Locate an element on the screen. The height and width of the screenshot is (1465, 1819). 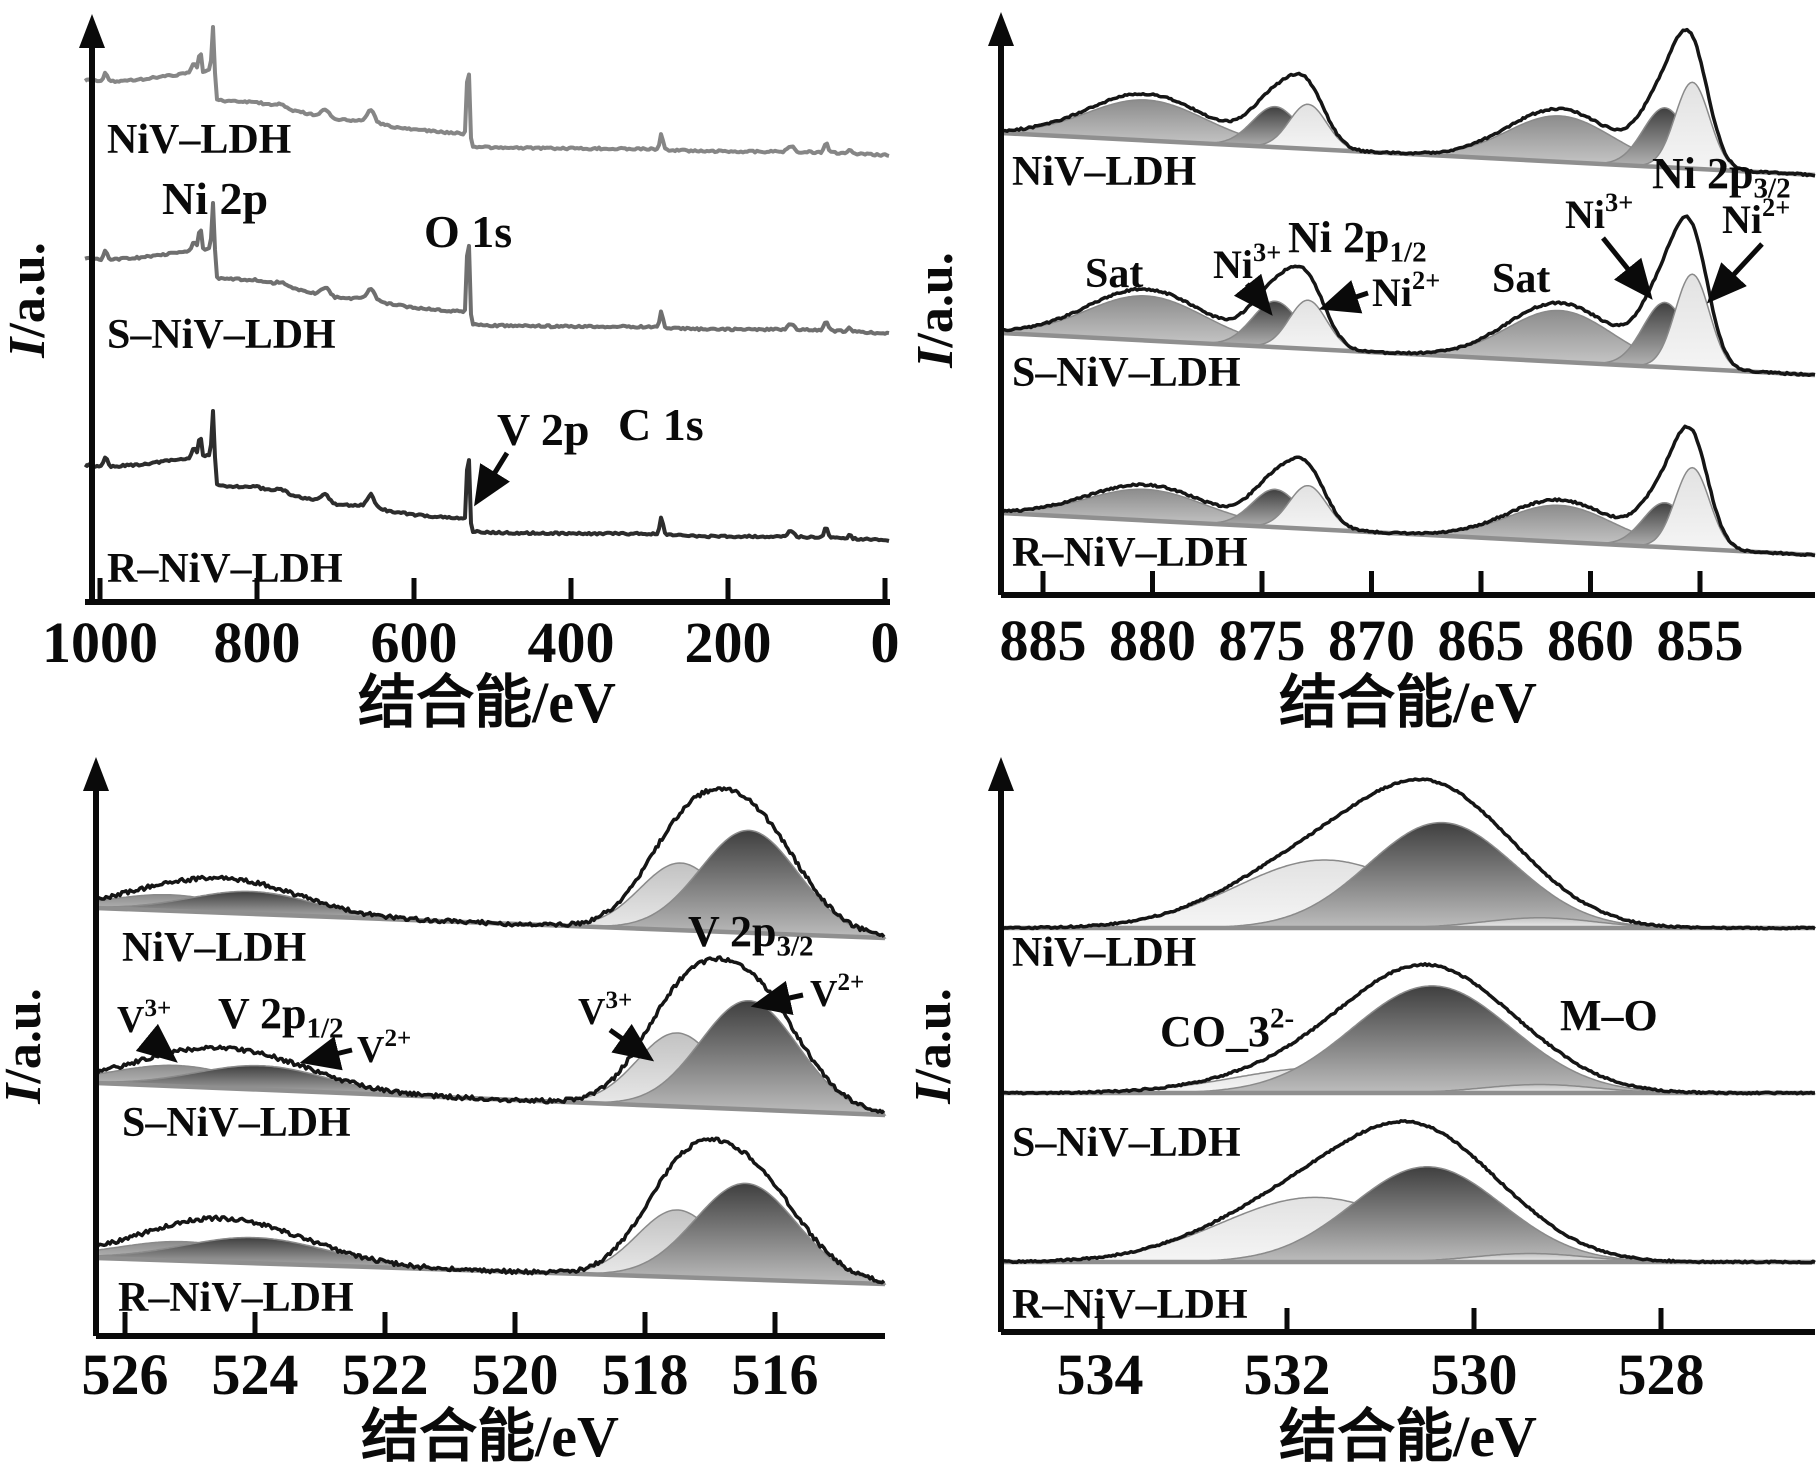
x-tick-label: 532 is located at coordinates (1287, 1374).